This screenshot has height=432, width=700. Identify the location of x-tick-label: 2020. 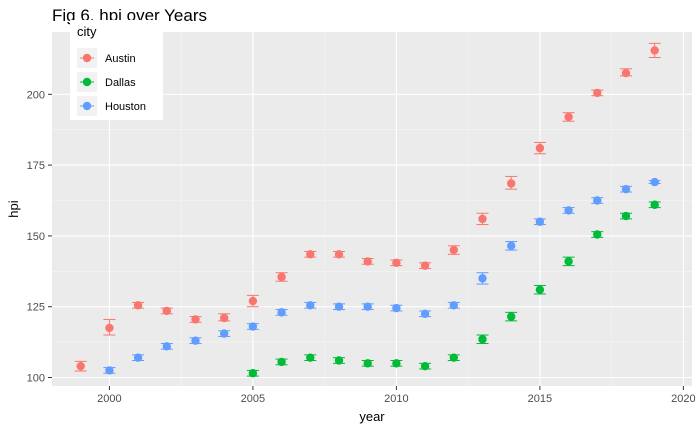
(683, 399).